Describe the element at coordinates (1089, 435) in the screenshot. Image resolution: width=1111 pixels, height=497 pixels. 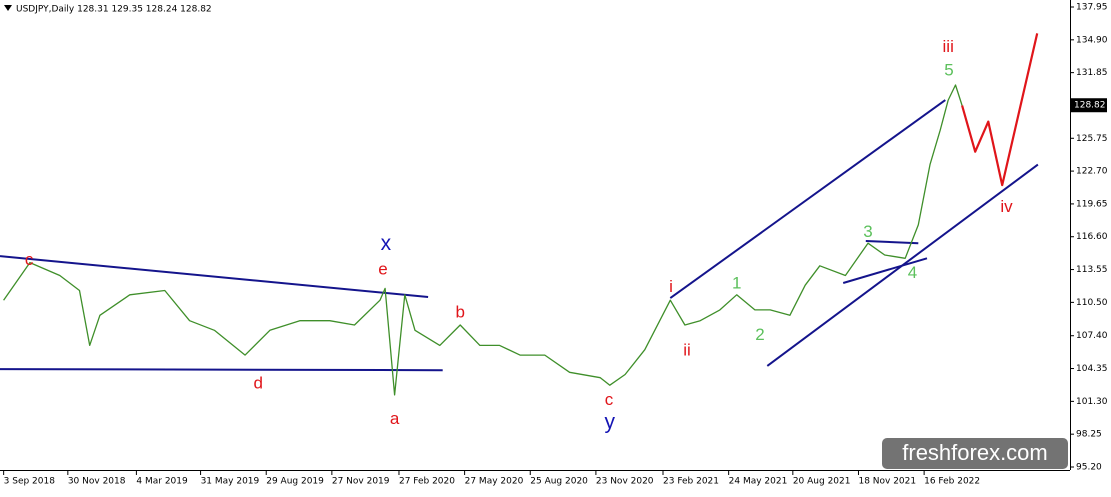
I see `y-tick-label: 98.25` at that location.